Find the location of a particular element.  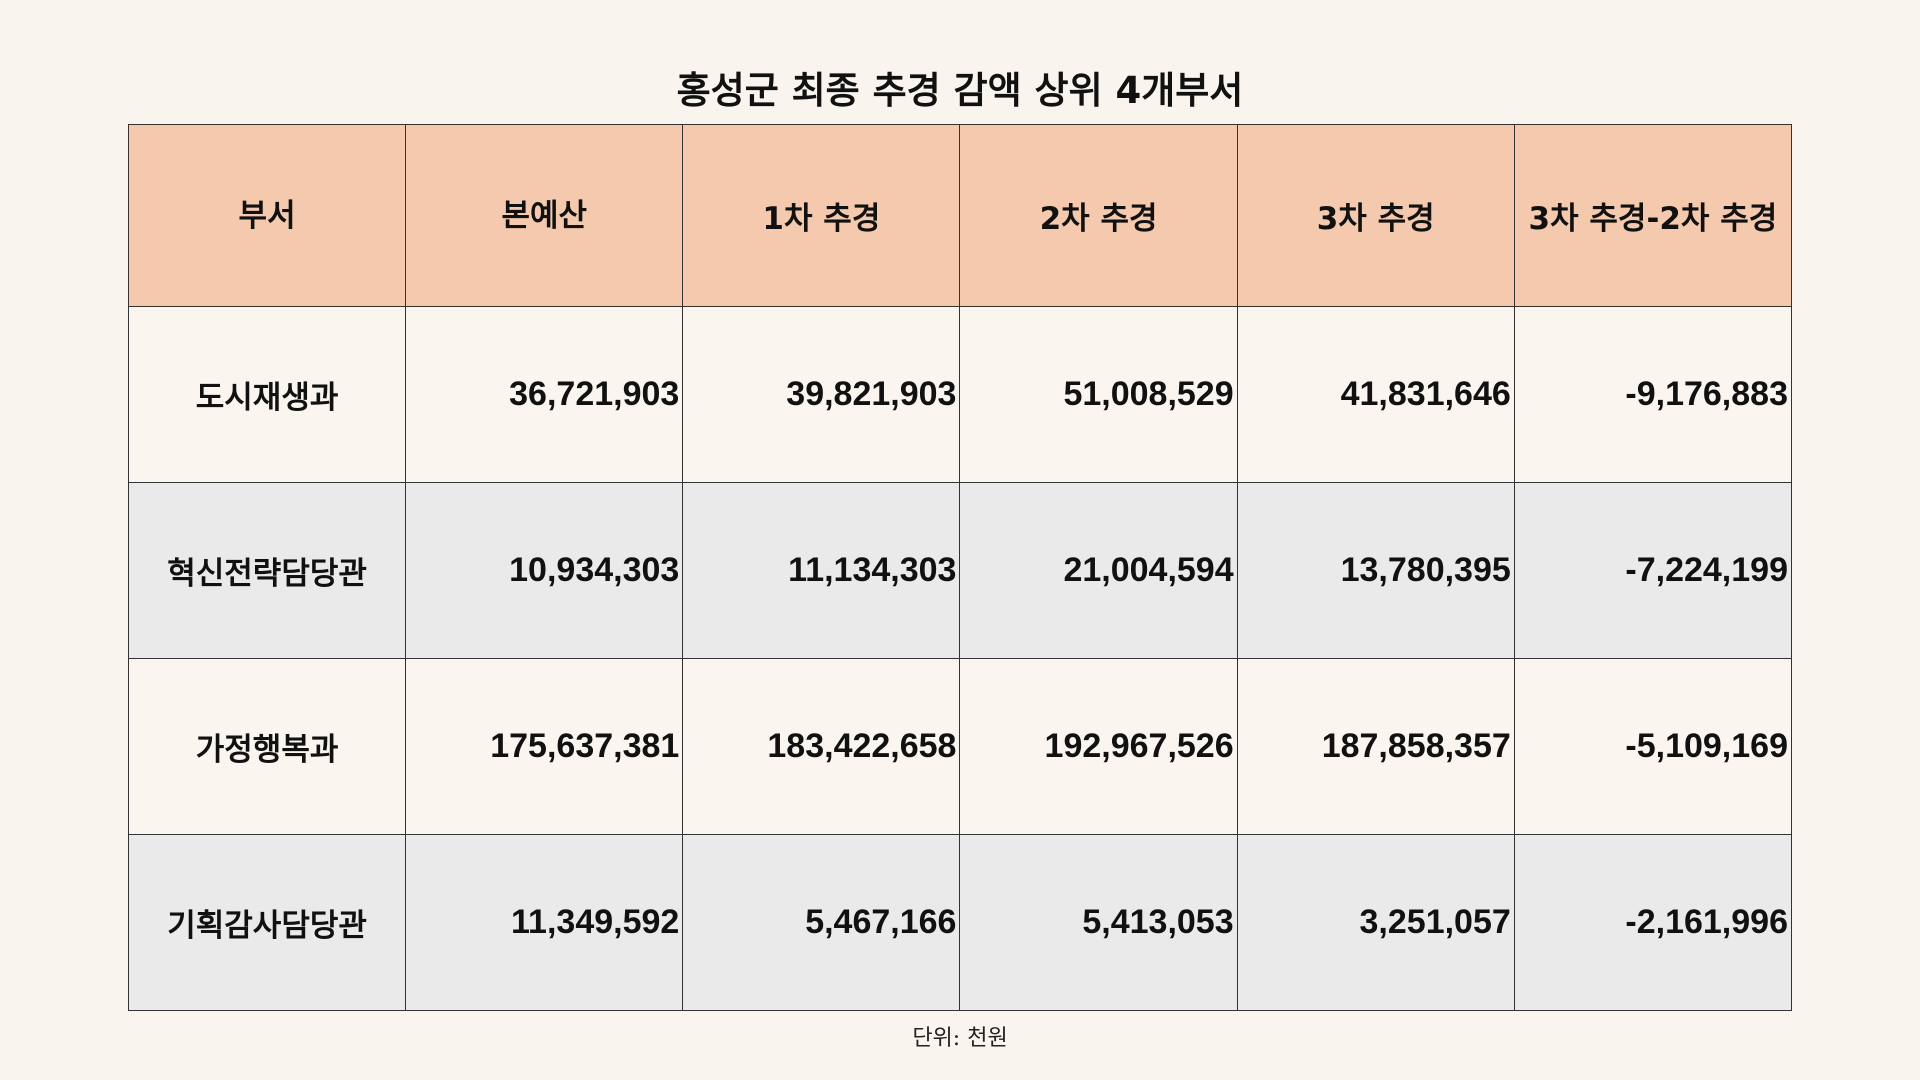

first-supplementary-cell: 39,821,903 is located at coordinates (821, 394).